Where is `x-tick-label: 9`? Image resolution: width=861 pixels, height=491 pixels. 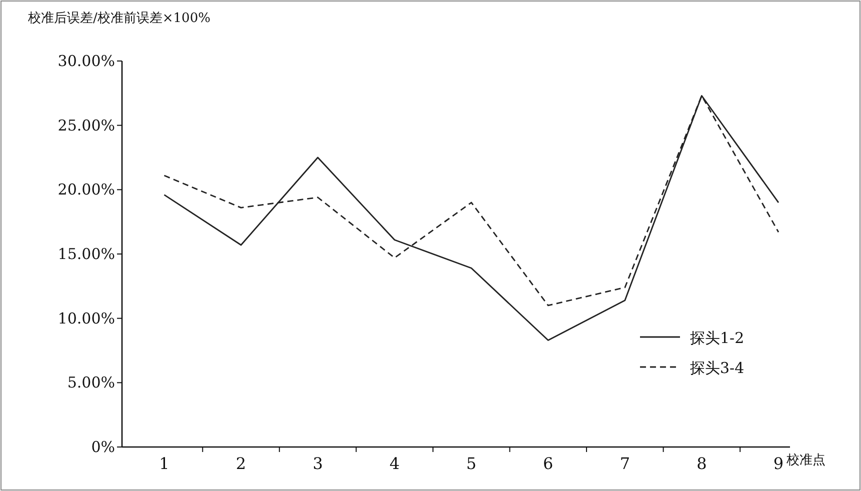
x-tick-label: 9 is located at coordinates (778, 463).